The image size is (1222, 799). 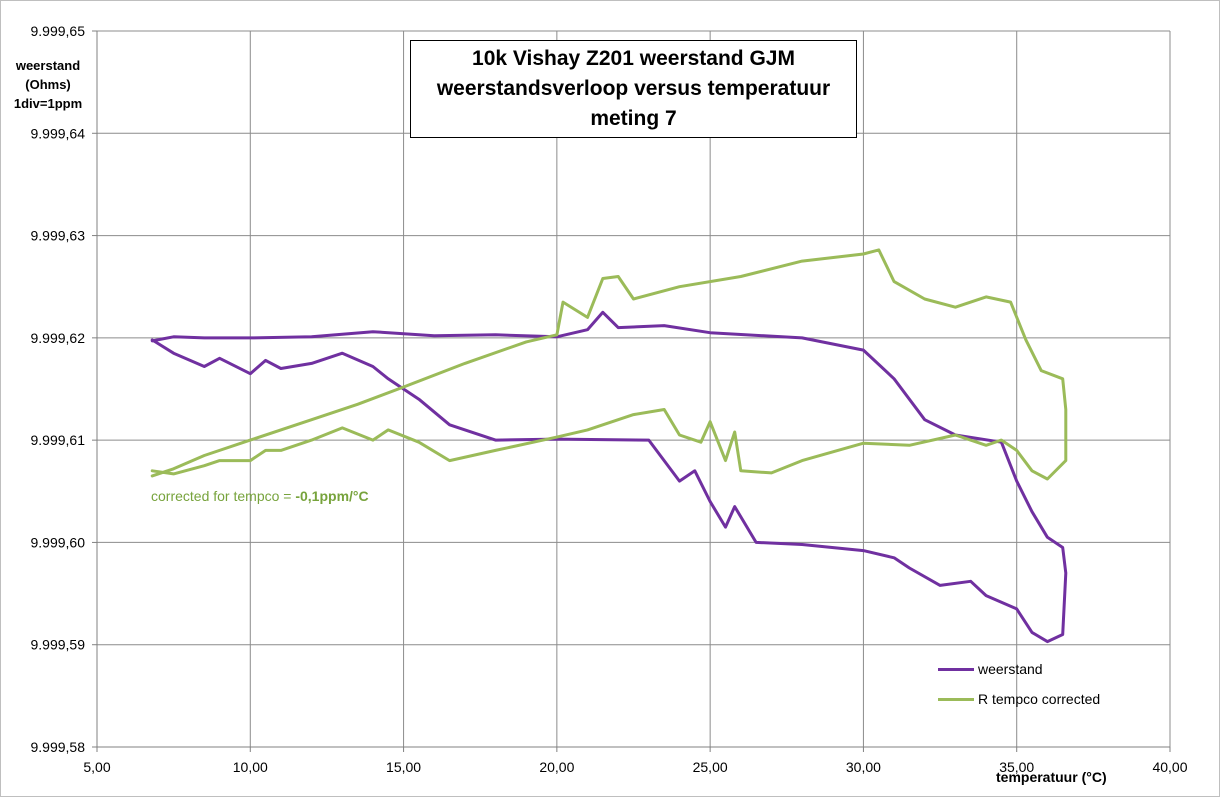 What do you see at coordinates (96, 767) in the screenshot?
I see `x-tick-label: 5,00` at bounding box center [96, 767].